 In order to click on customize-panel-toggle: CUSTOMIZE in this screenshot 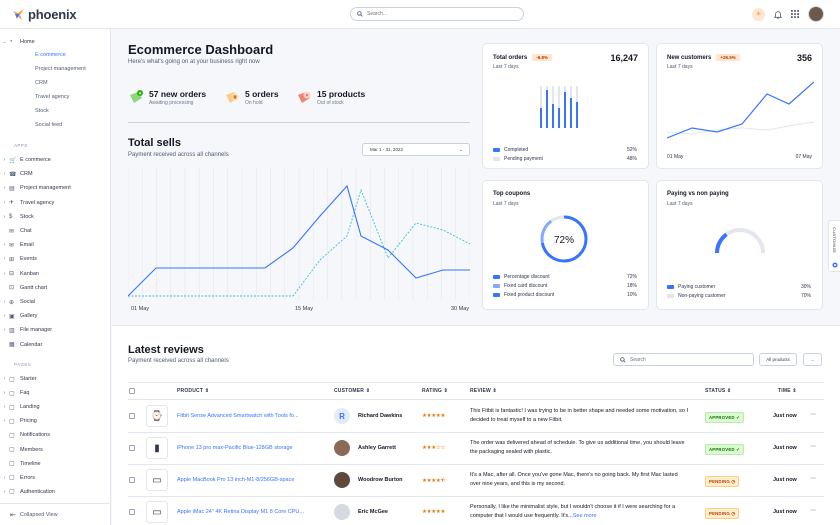, I will do `click(834, 246)`.